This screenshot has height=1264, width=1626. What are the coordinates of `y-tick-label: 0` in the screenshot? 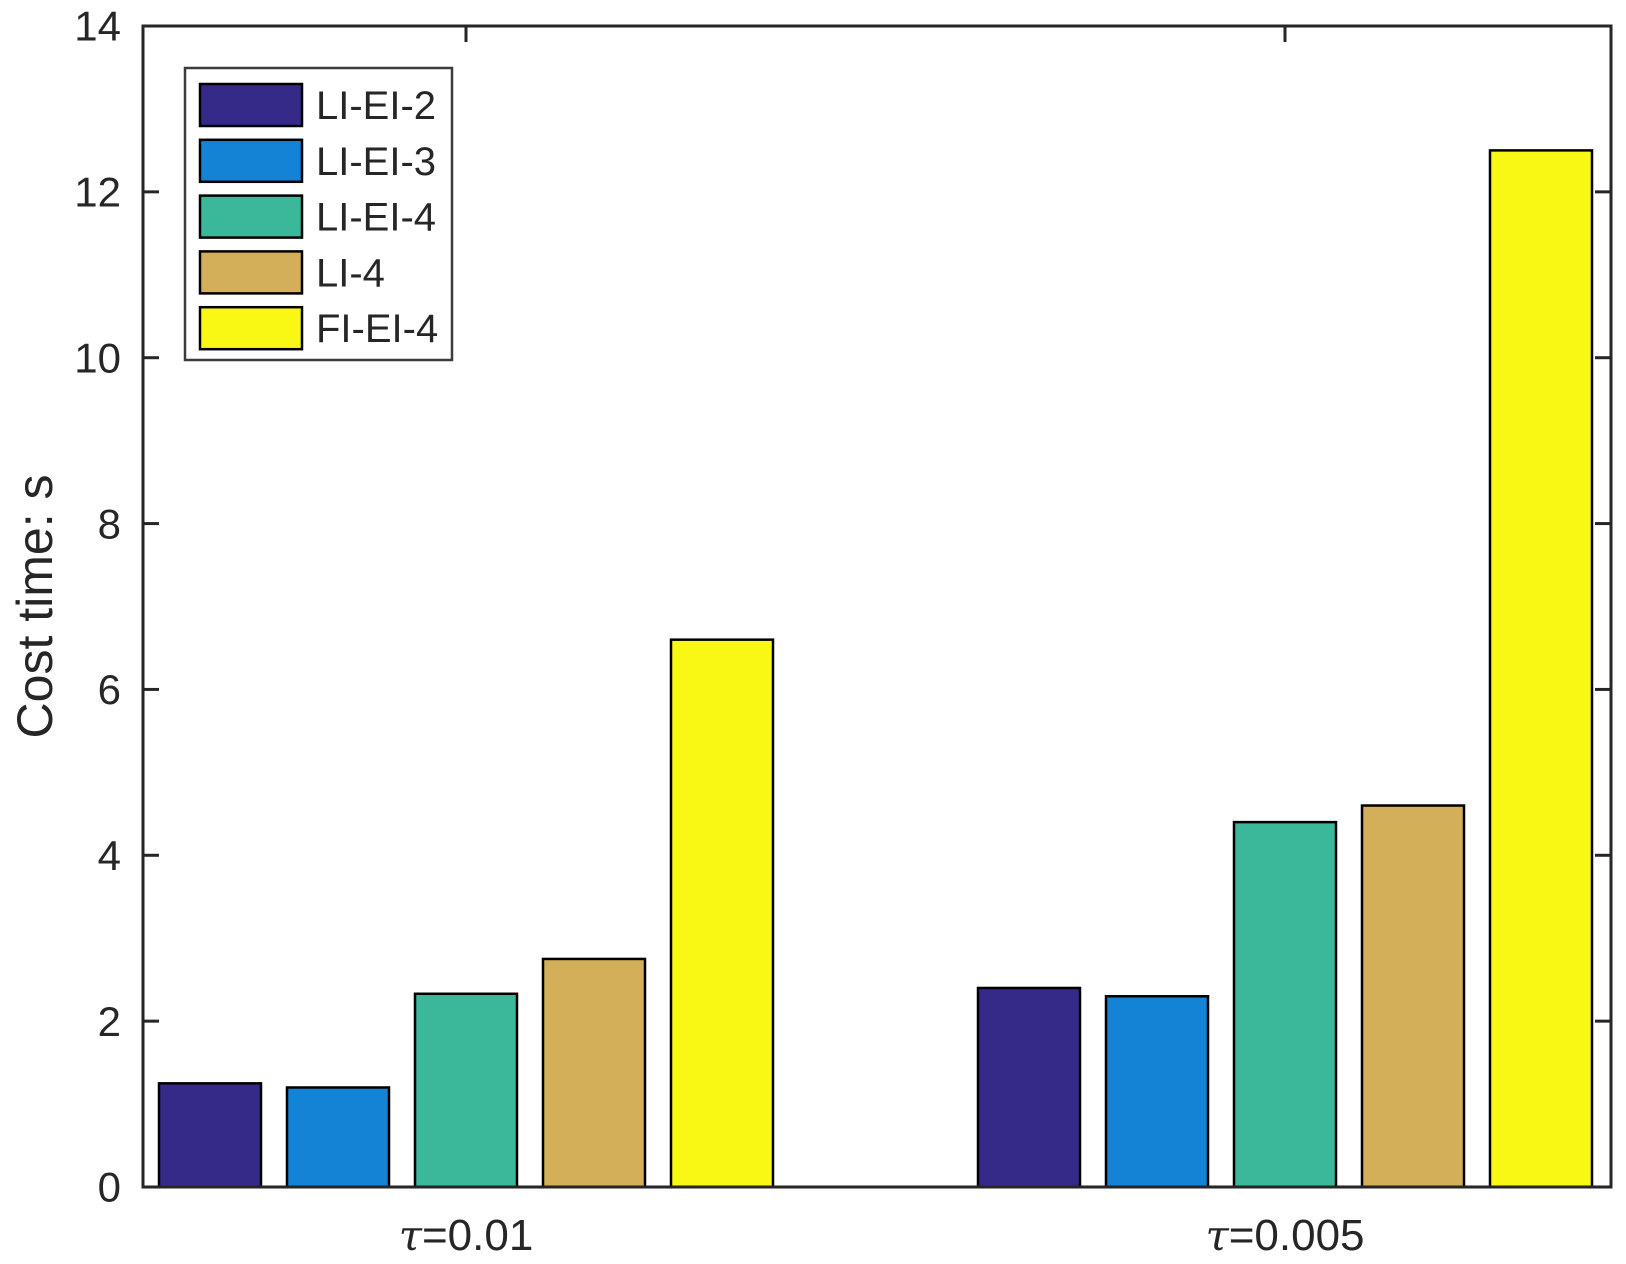 It's located at (109, 1187).